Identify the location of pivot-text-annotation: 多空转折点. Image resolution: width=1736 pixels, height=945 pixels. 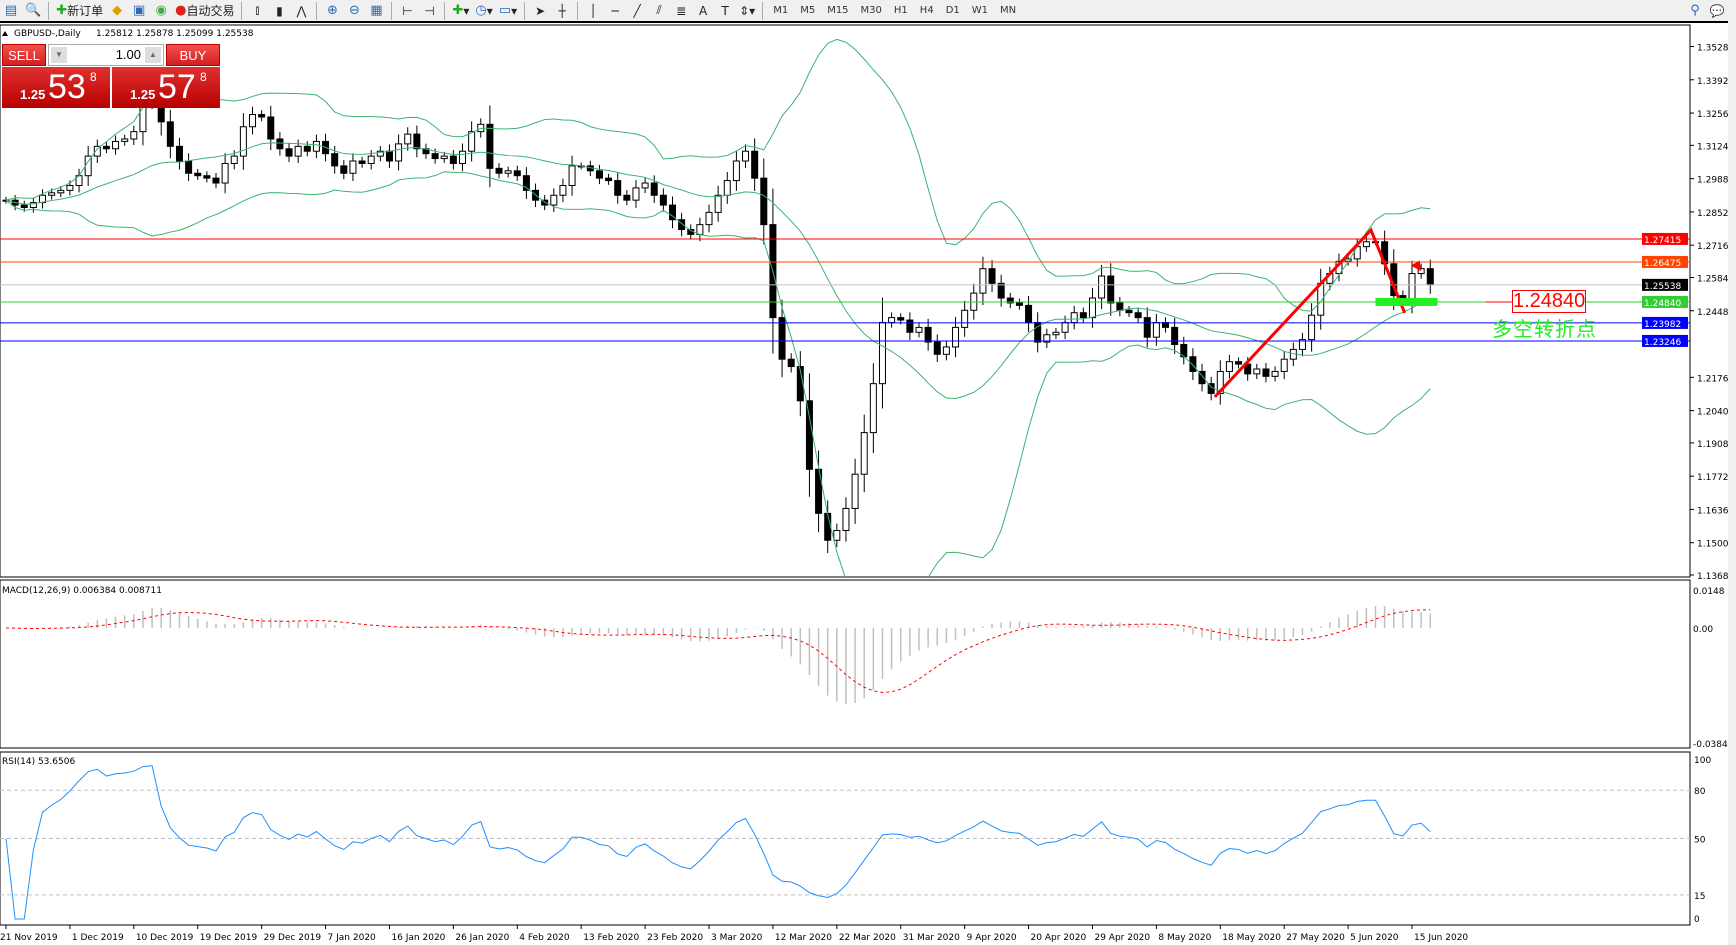
(1544, 329).